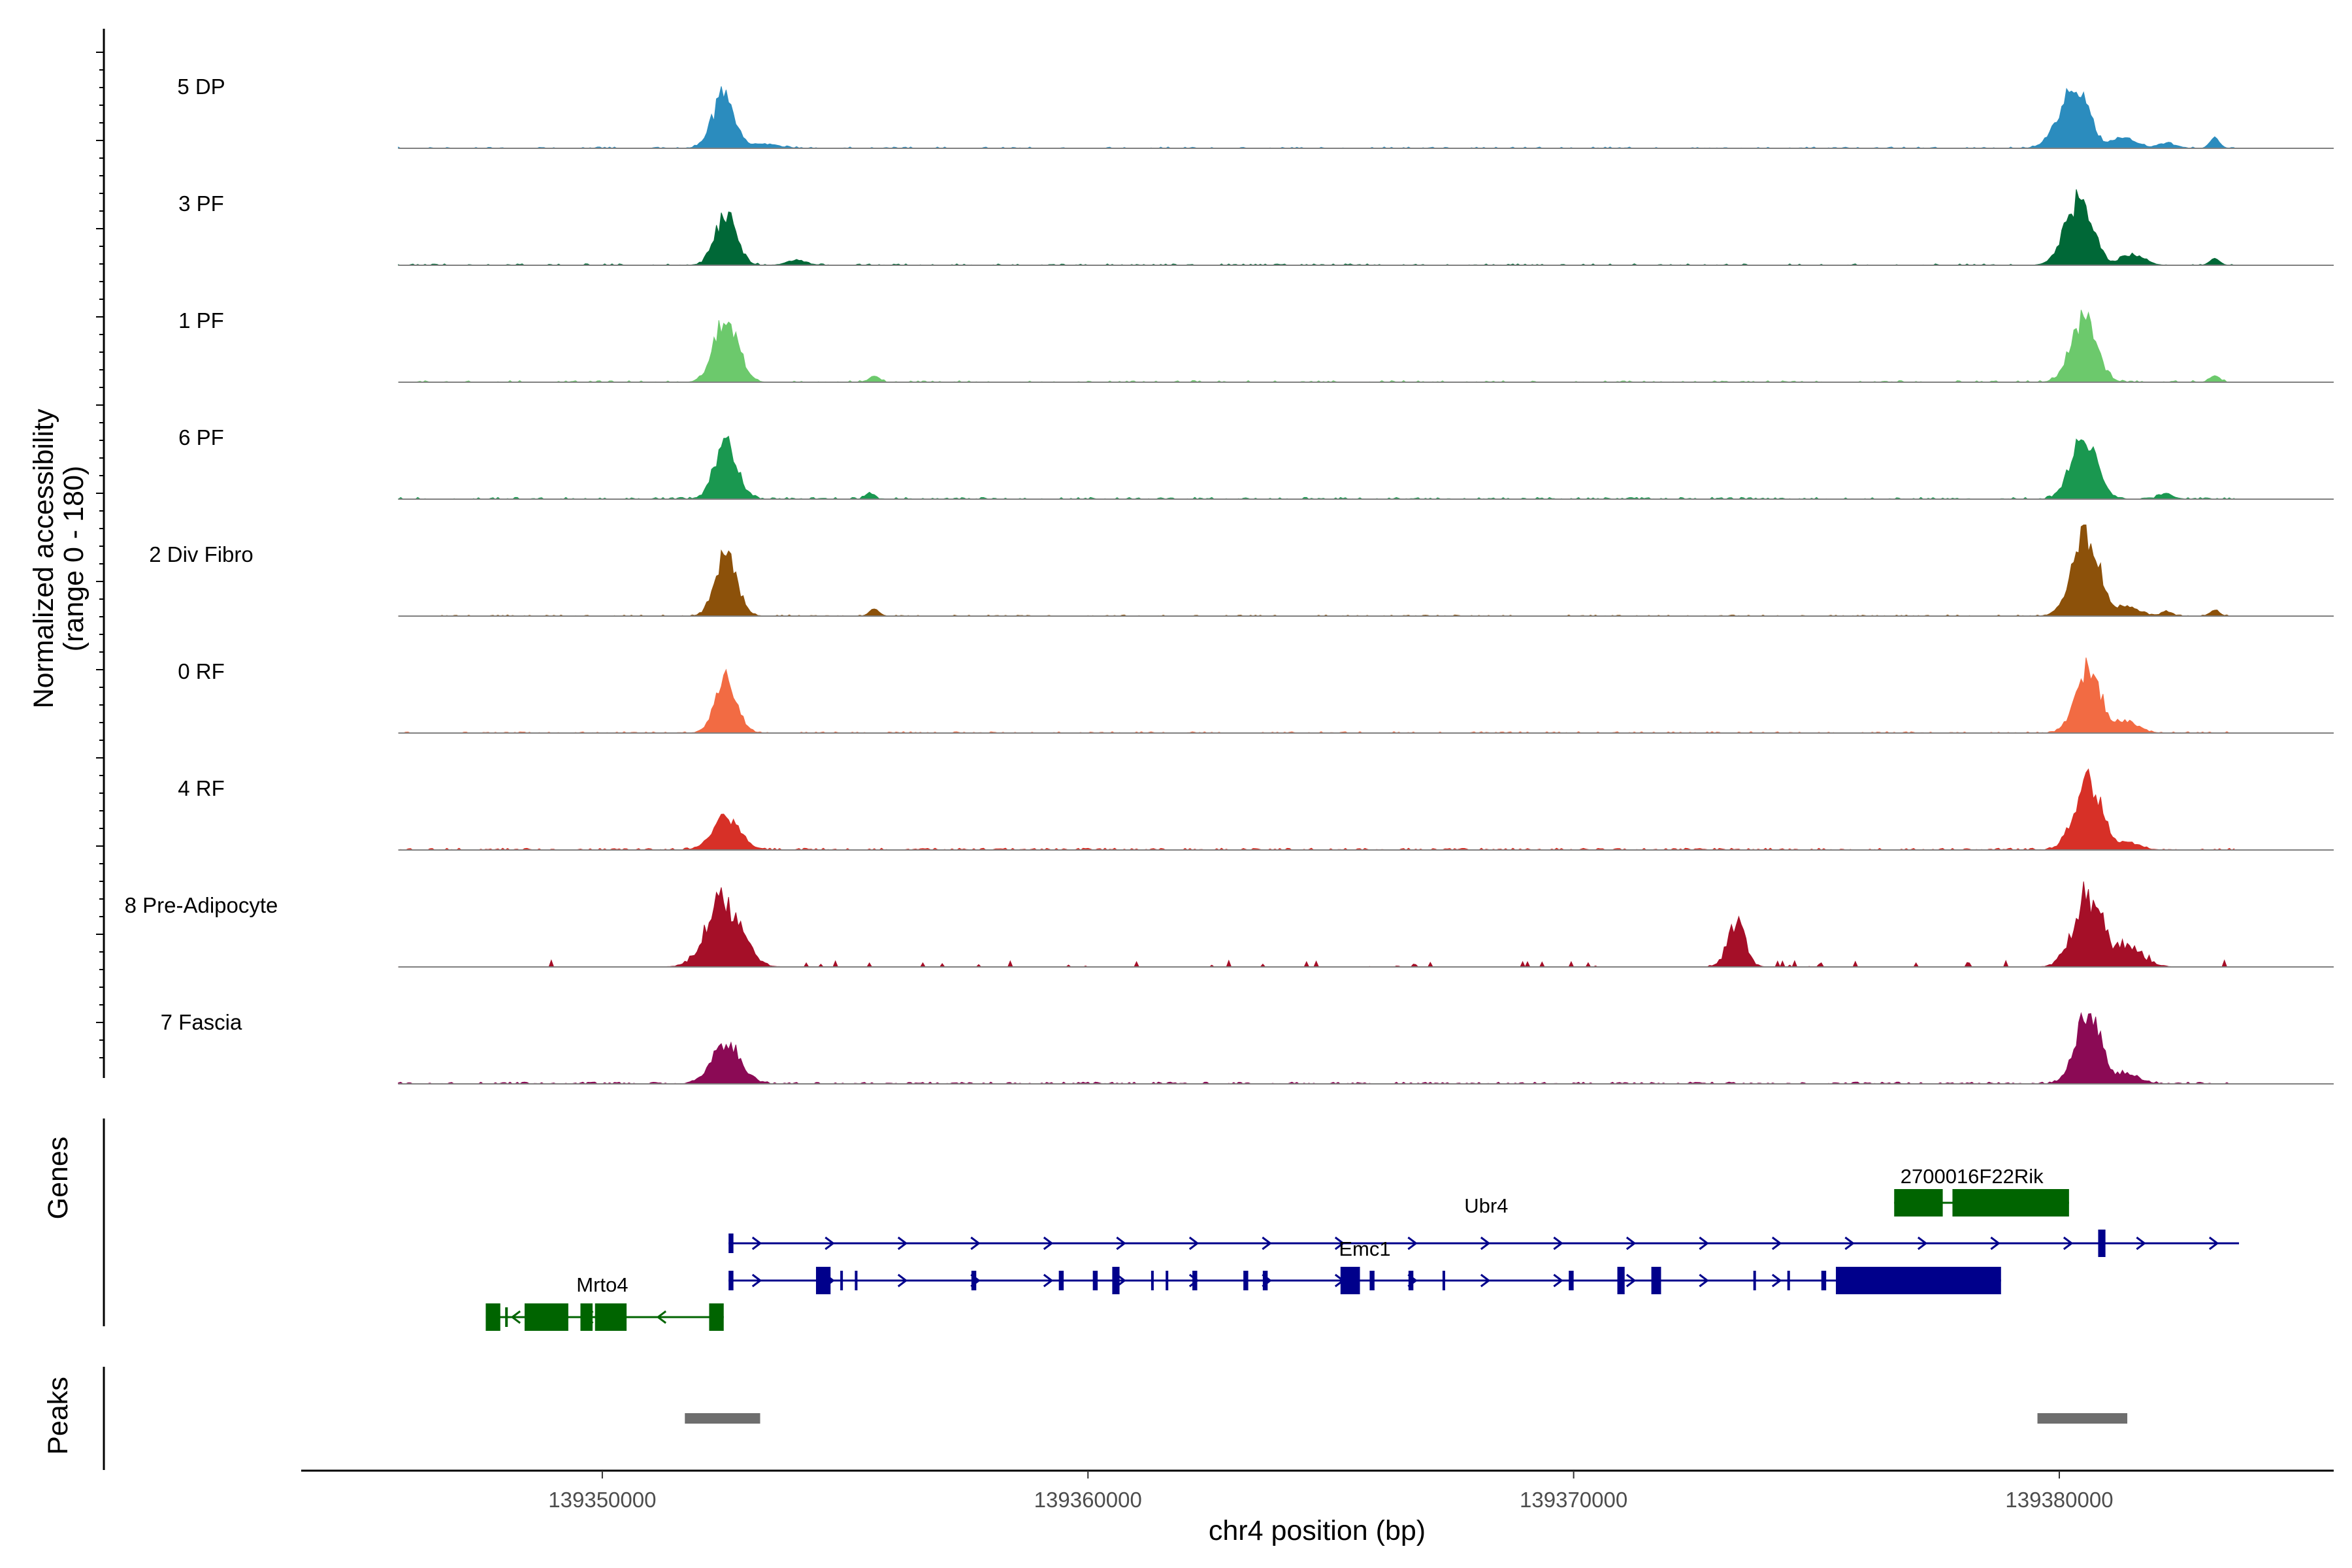  I want to click on track-label: 3 PF, so click(201, 203).